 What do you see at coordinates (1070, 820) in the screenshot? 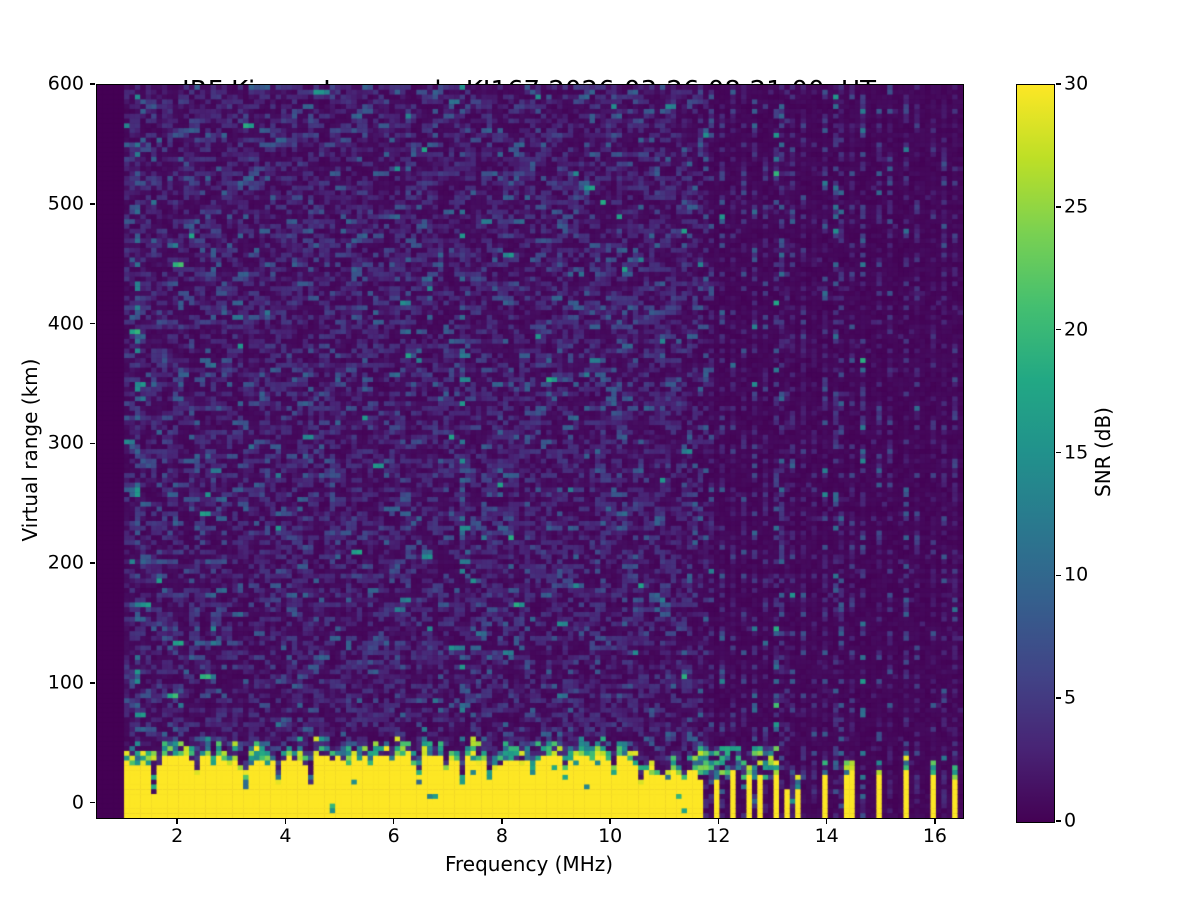
I see `colorbar-tick-label: 0` at bounding box center [1070, 820].